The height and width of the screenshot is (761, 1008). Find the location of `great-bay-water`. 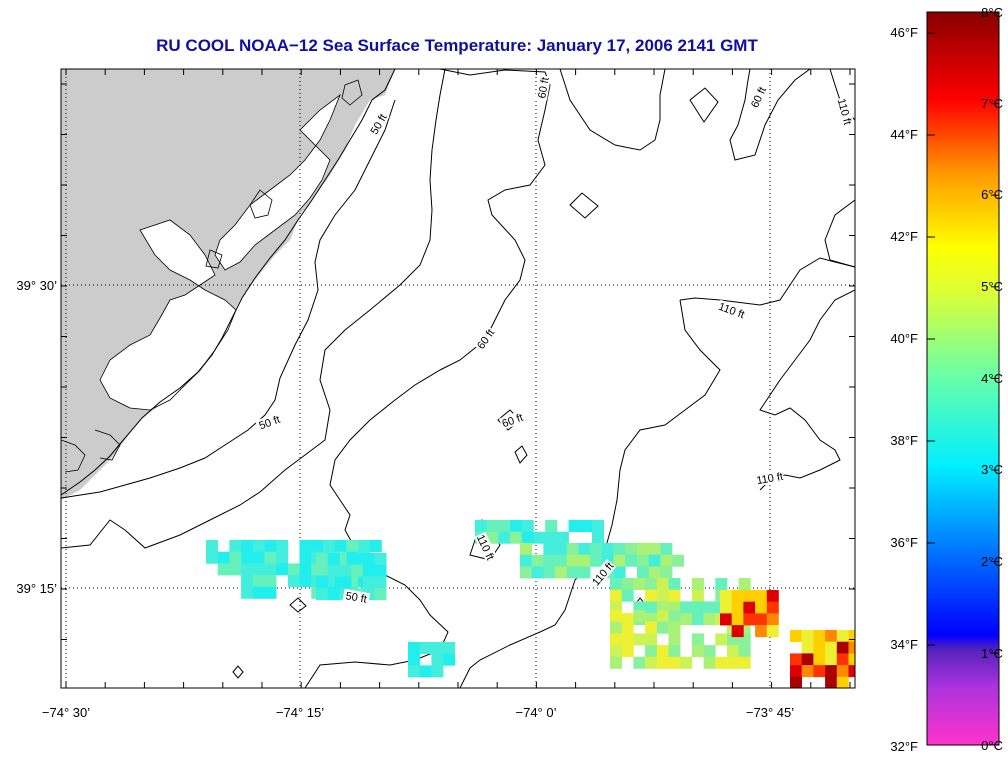

great-bay-water is located at coordinates (168, 315).